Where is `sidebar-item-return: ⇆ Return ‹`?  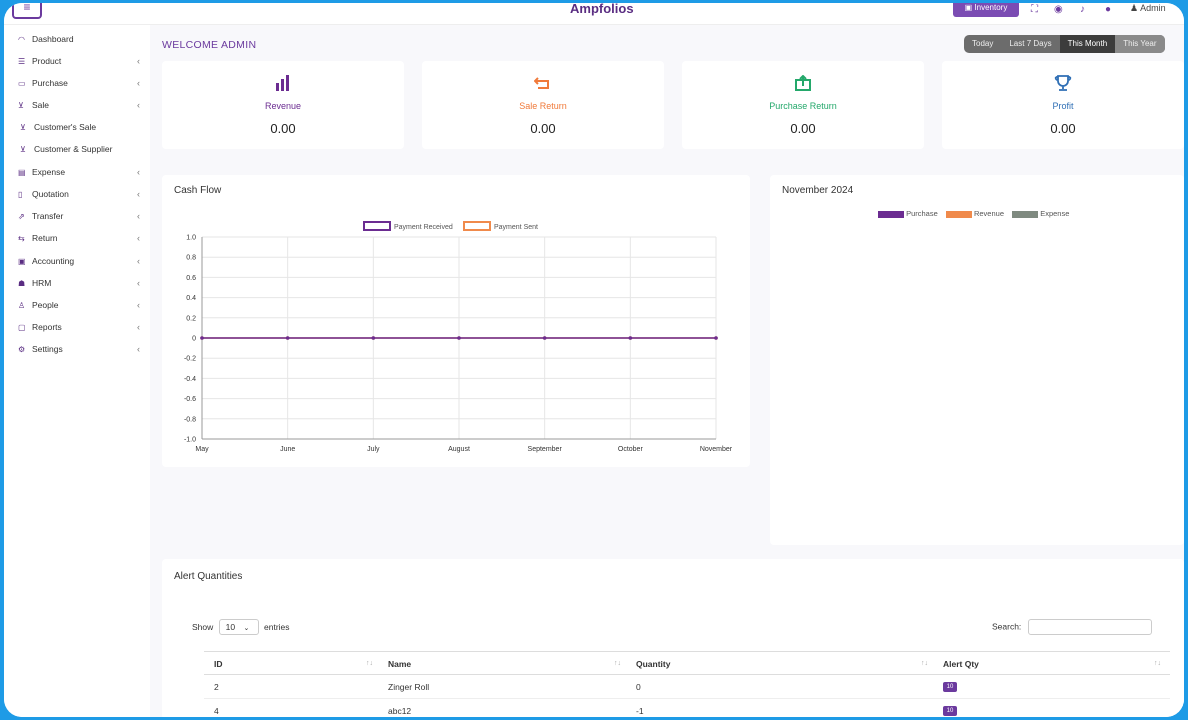 sidebar-item-return: ⇆ Return ‹ is located at coordinates (80, 238).